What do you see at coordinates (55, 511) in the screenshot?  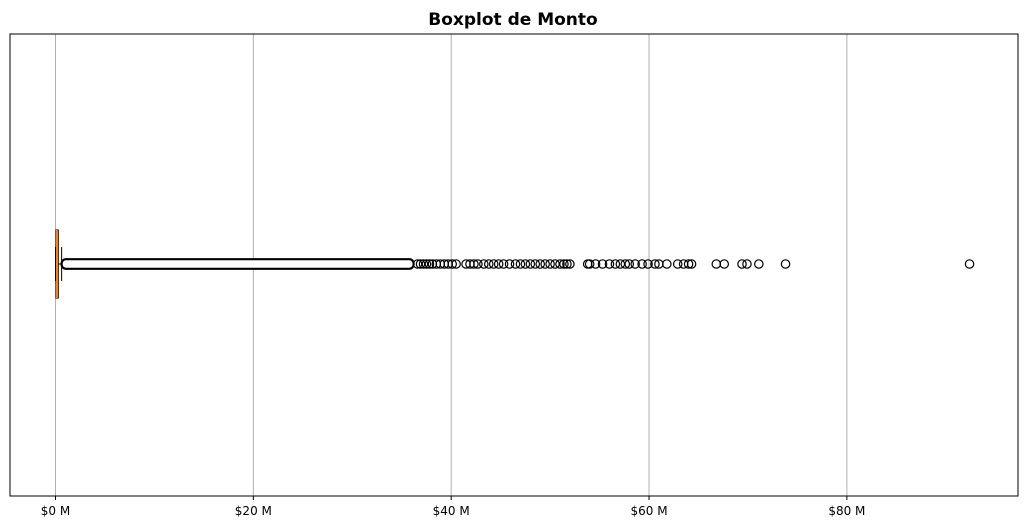 I see `x-tick-label: $0 M` at bounding box center [55, 511].